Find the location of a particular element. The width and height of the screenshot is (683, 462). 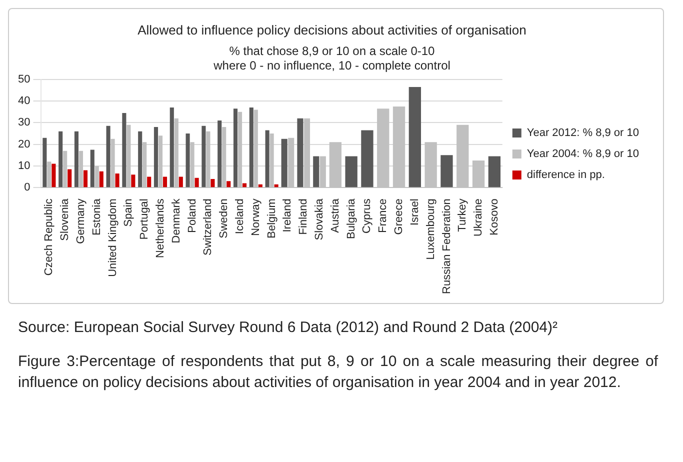

x-tick-label: Spain is located at coordinates (128, 212).